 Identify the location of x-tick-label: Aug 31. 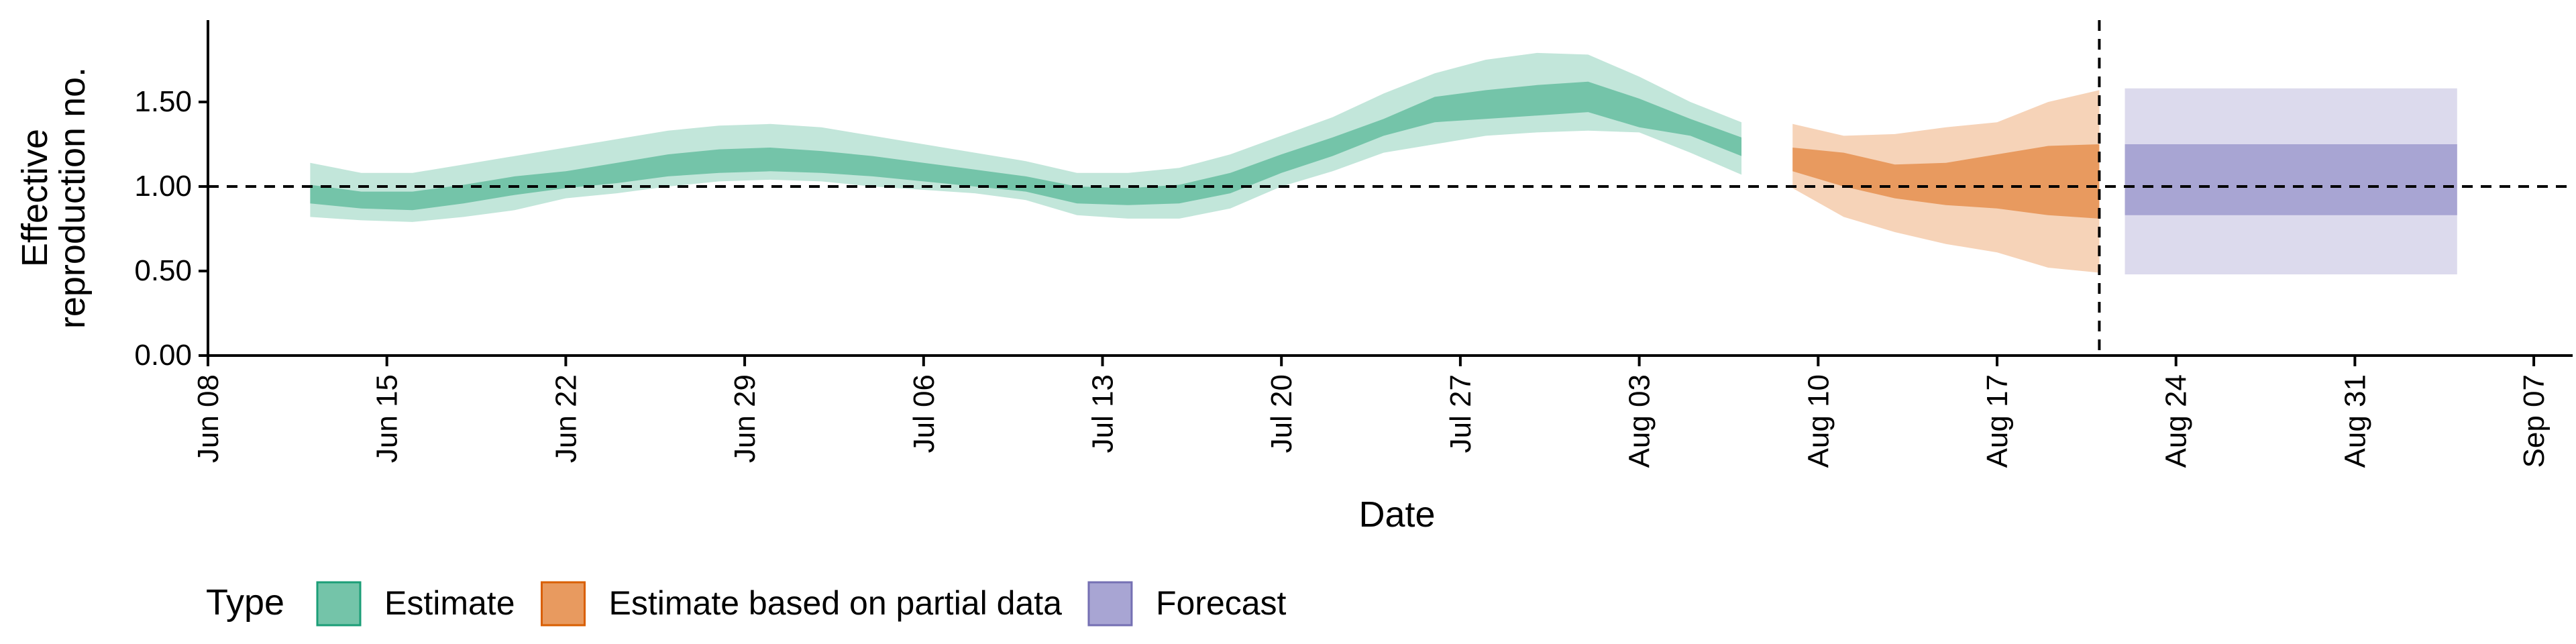
(2355, 421).